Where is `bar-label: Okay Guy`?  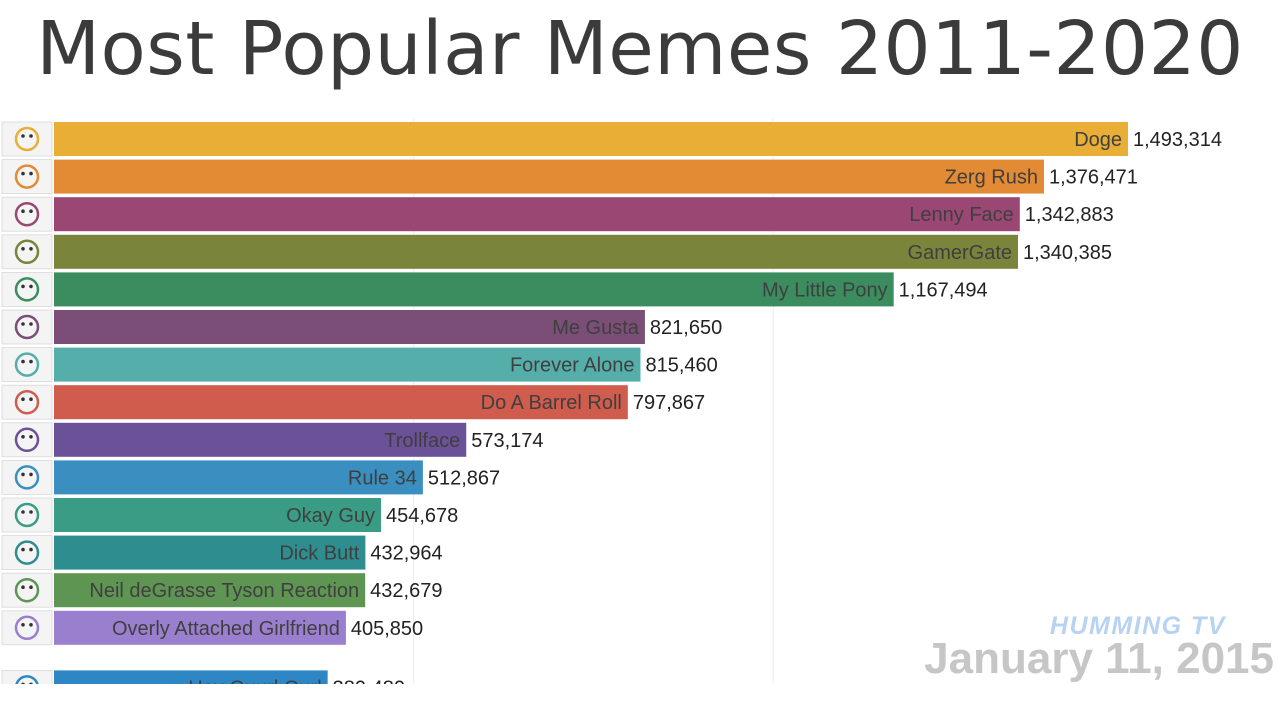
bar-label: Okay Guy is located at coordinates (330, 516).